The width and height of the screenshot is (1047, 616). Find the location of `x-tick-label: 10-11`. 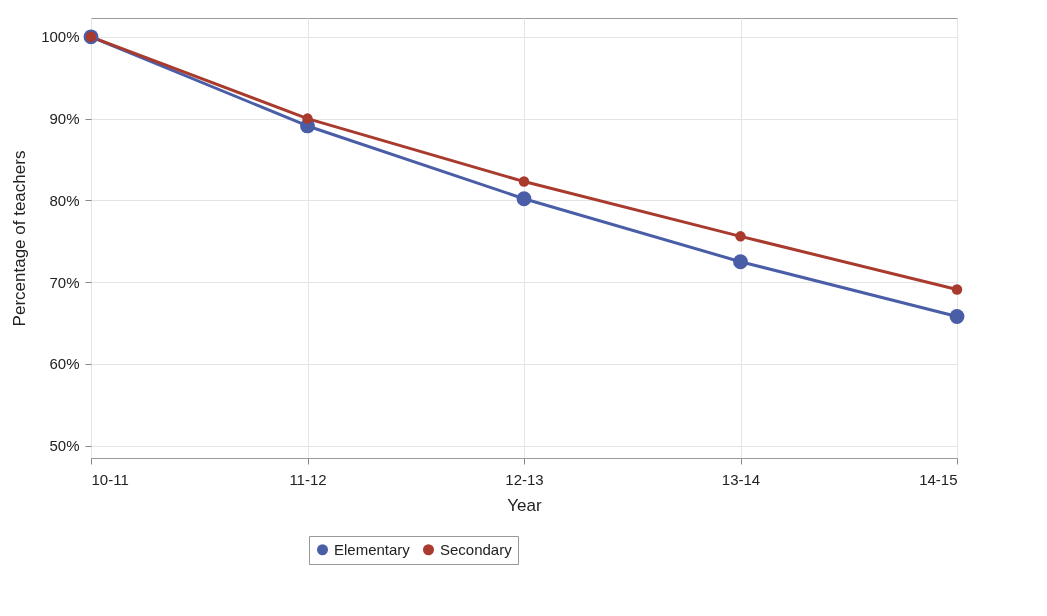

x-tick-label: 10-11 is located at coordinates (110, 479).